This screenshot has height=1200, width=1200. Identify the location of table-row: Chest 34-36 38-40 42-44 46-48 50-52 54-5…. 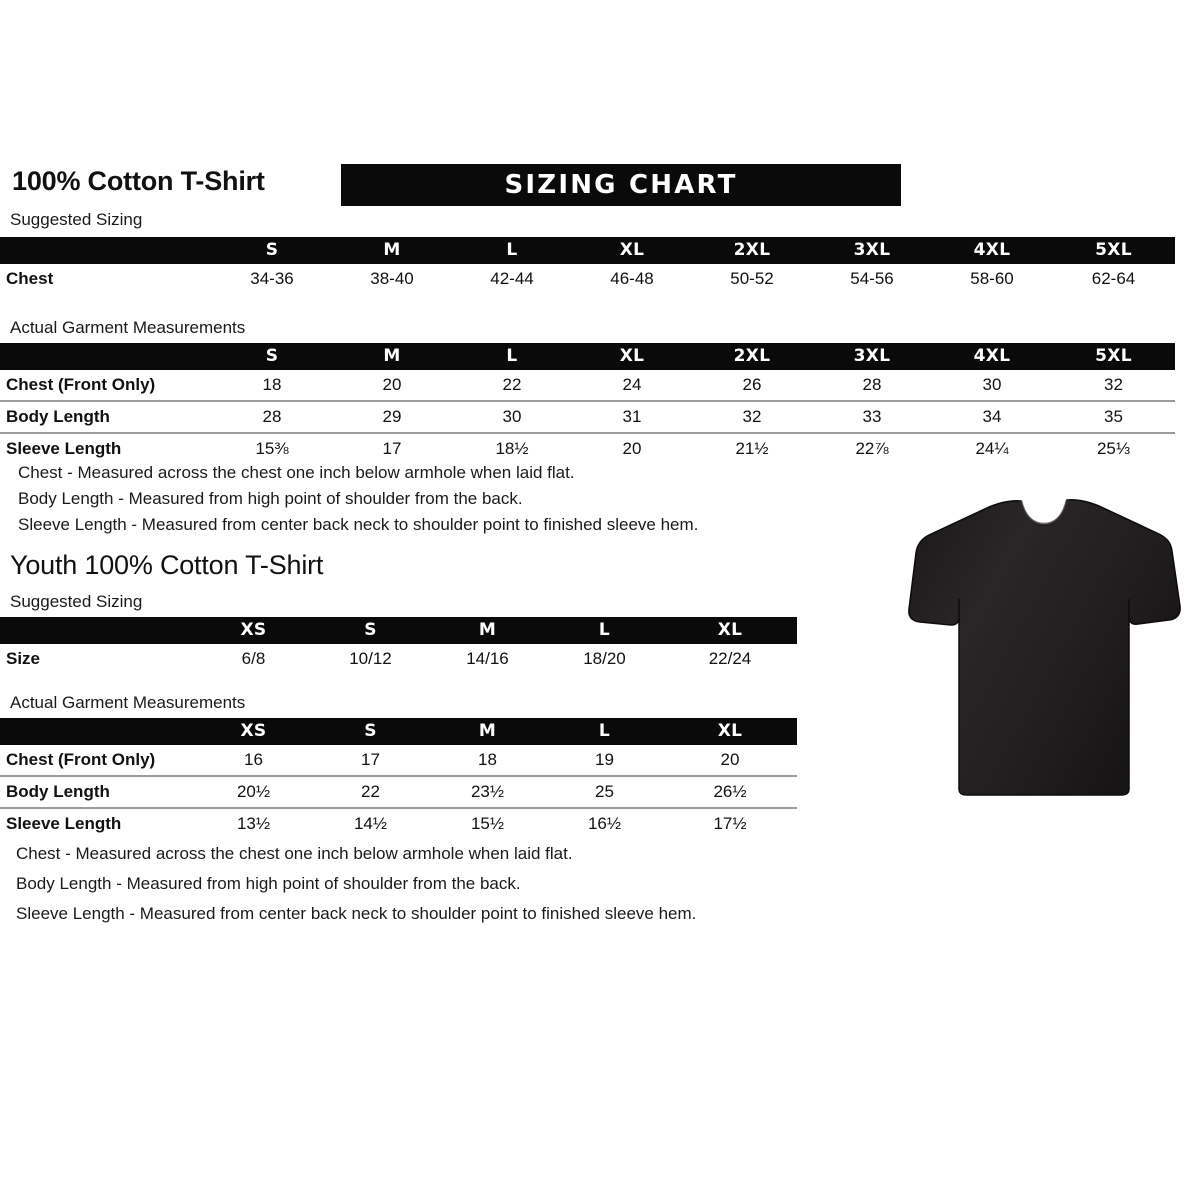
(587, 279).